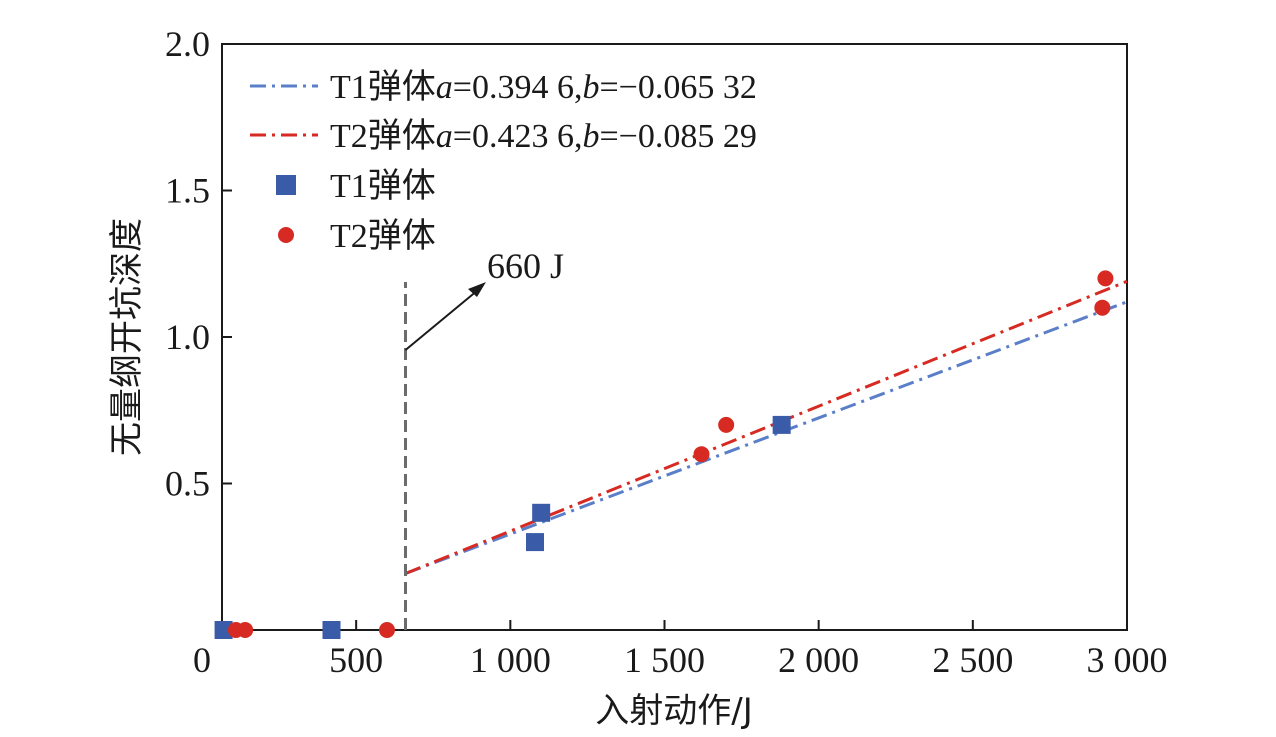 The height and width of the screenshot is (737, 1276). Describe the element at coordinates (477, 289) in the screenshot. I see `annotation-arrowhead` at that location.